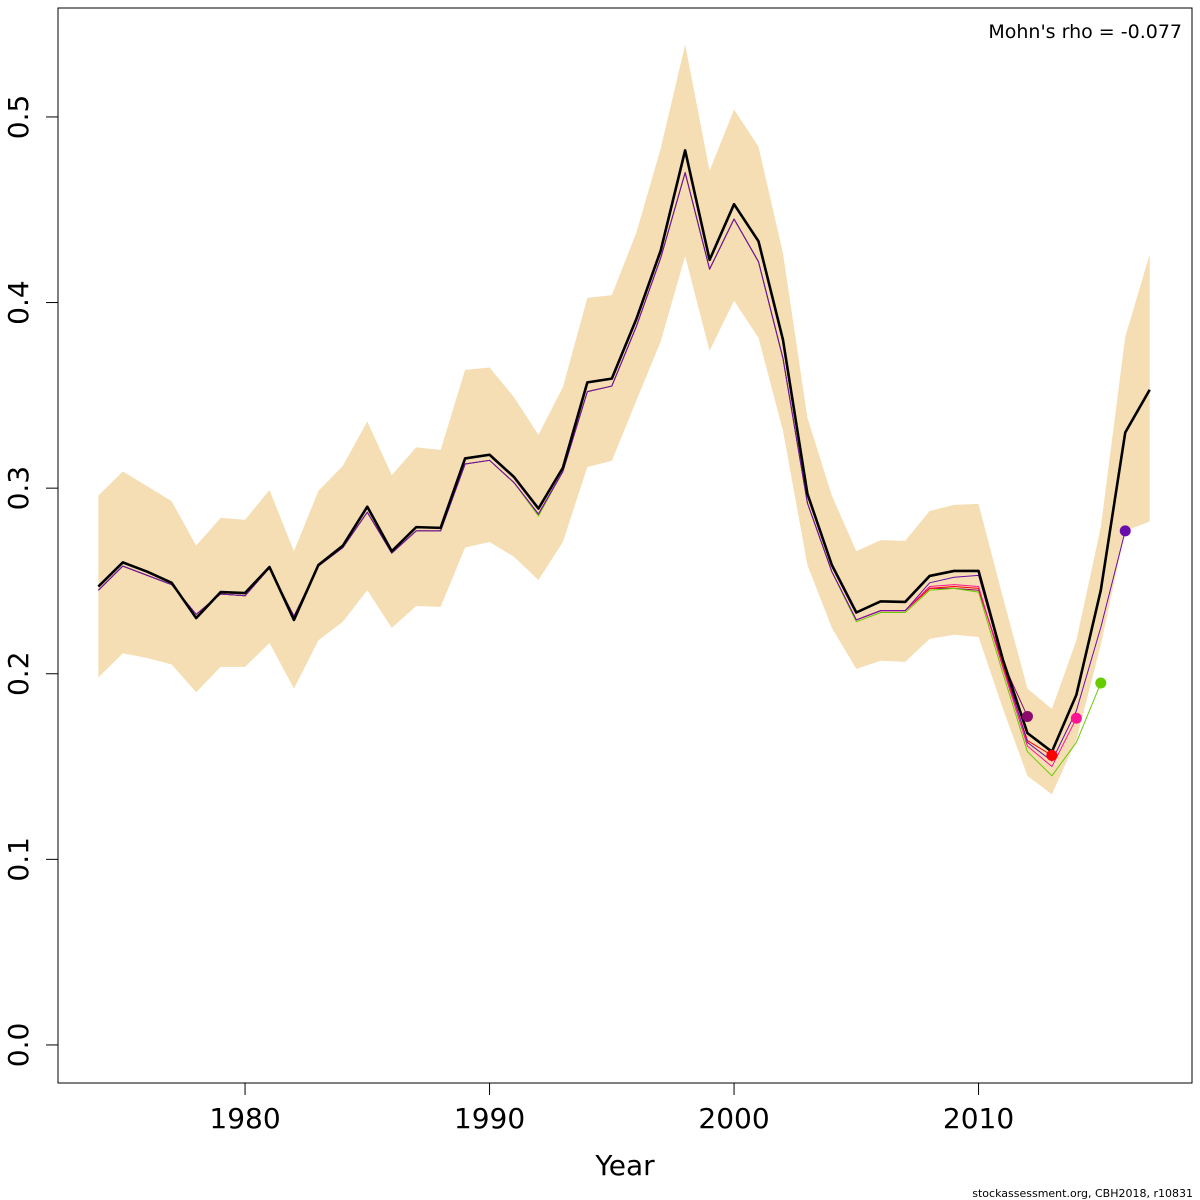 The width and height of the screenshot is (1200, 1200). What do you see at coordinates (18, 488) in the screenshot?
I see `y-tick-label: 0.3` at bounding box center [18, 488].